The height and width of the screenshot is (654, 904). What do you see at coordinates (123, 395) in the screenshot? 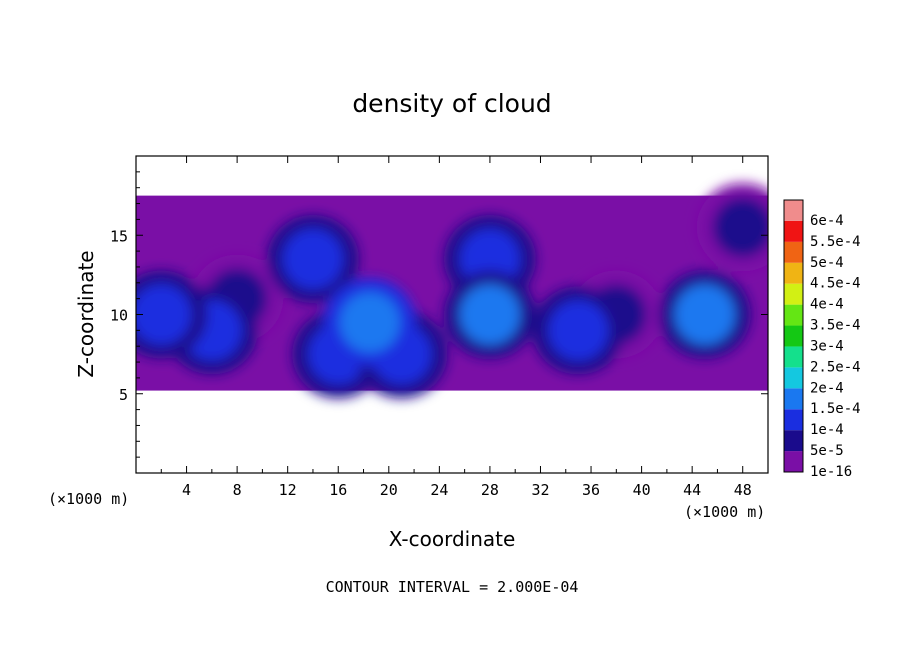
I see `y-tick-label: 5` at bounding box center [123, 395].